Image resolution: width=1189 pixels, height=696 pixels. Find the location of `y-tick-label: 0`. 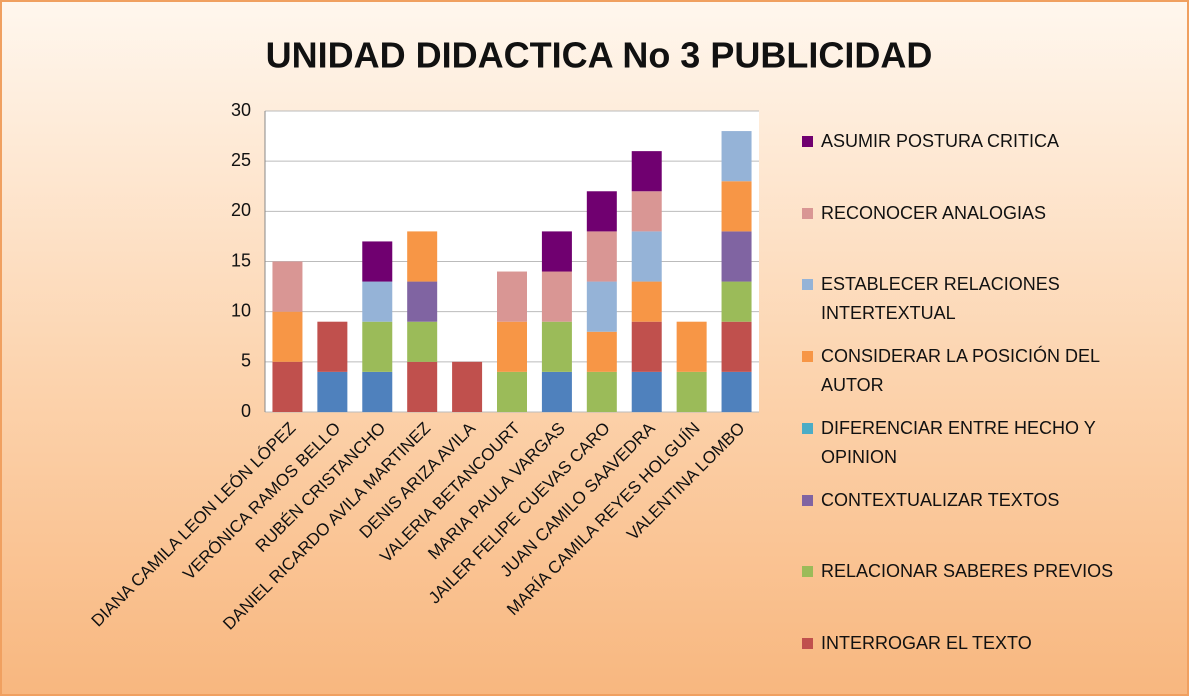

y-tick-label: 0 is located at coordinates (246, 411).